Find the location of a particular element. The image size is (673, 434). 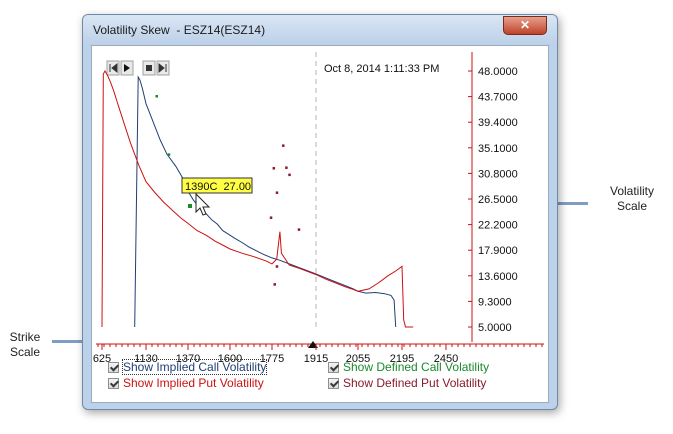

implied-call-label: Show Implied Call Volatility is located at coordinates (194, 367).